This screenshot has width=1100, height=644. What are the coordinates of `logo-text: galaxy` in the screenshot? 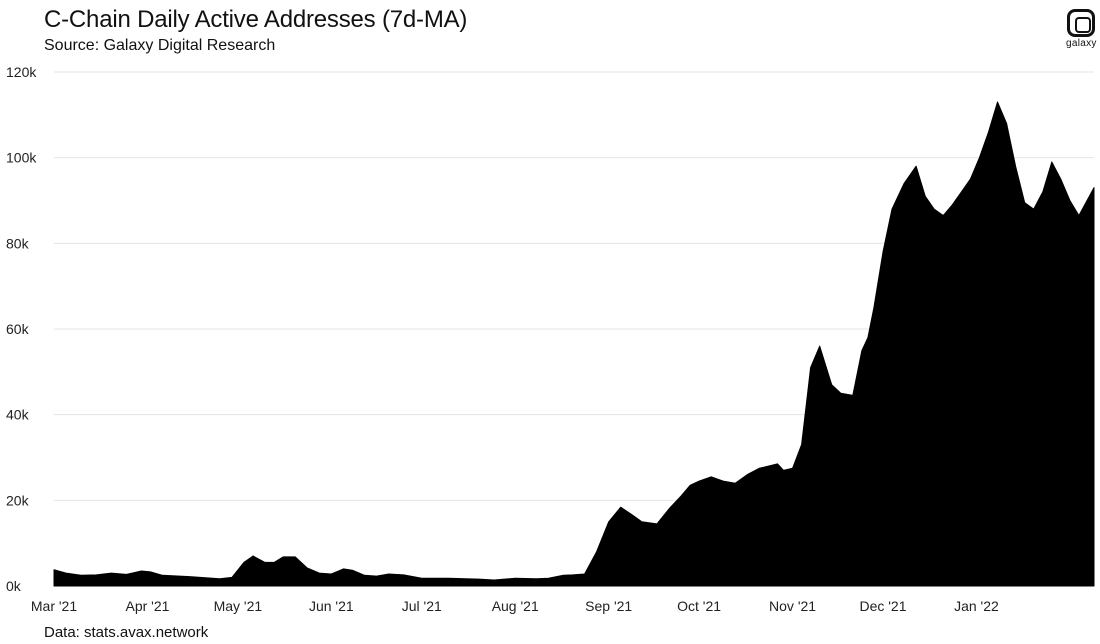 It's located at (1081, 43).